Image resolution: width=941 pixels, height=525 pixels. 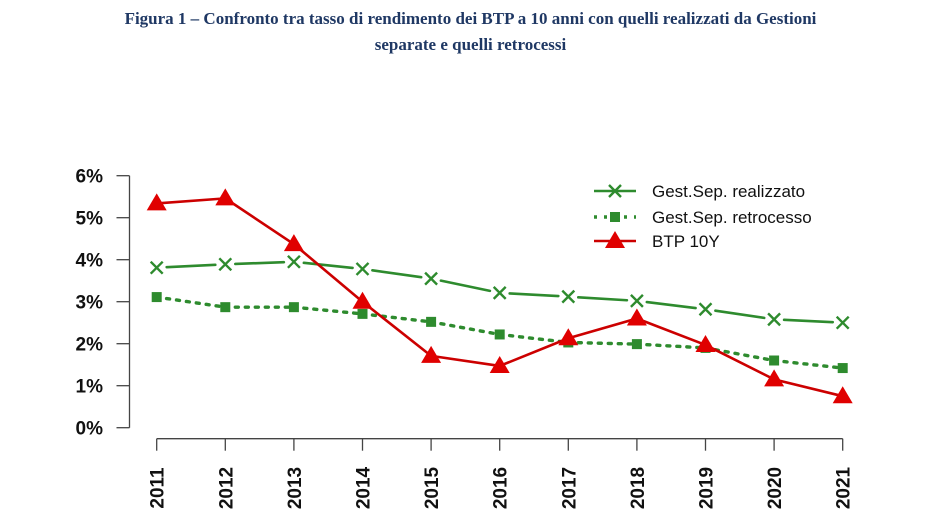 I want to click on legend-item: BTP 10Y, so click(x=657, y=241).